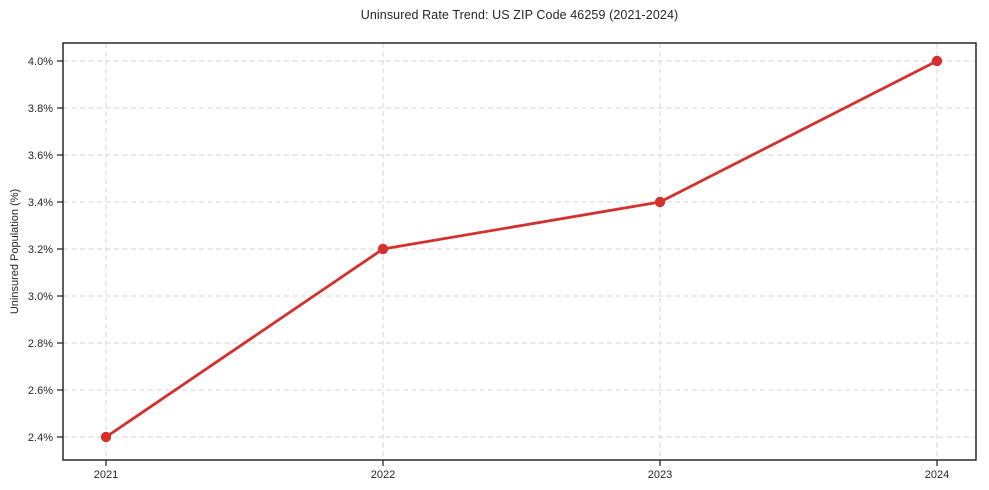 The height and width of the screenshot is (490, 989). I want to click on data-point-2024, so click(937, 61).